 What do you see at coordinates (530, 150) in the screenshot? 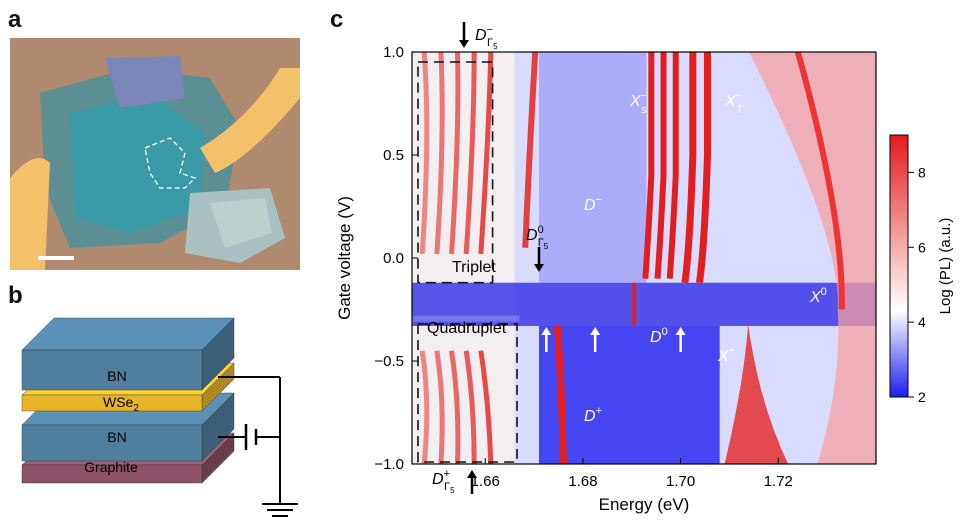
I see `d-minus-line` at bounding box center [530, 150].